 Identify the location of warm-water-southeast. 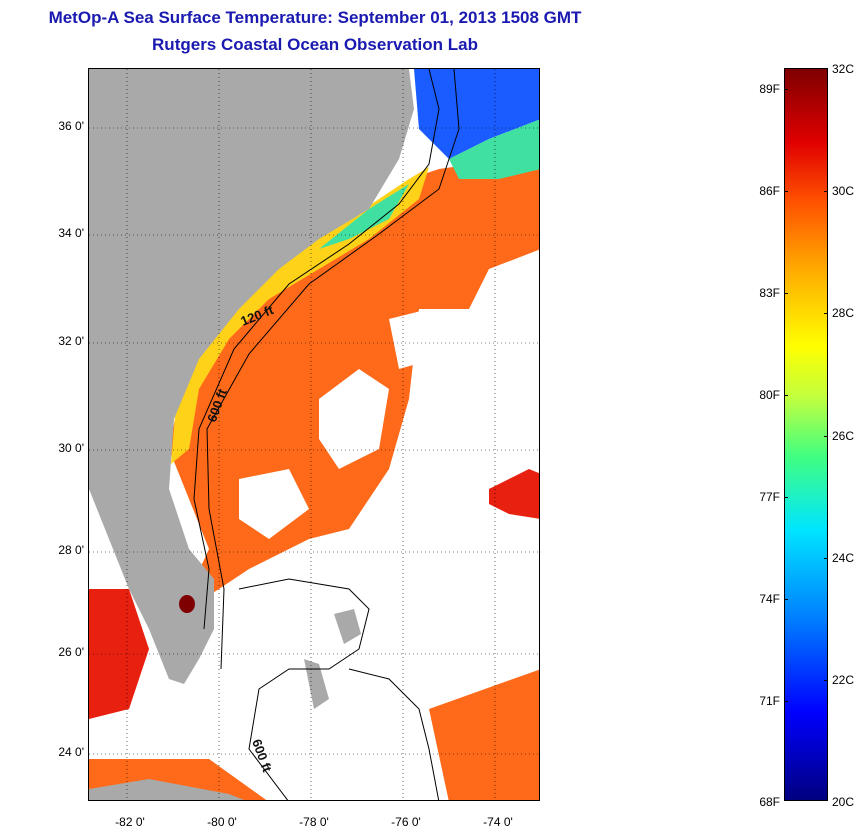
(484, 734).